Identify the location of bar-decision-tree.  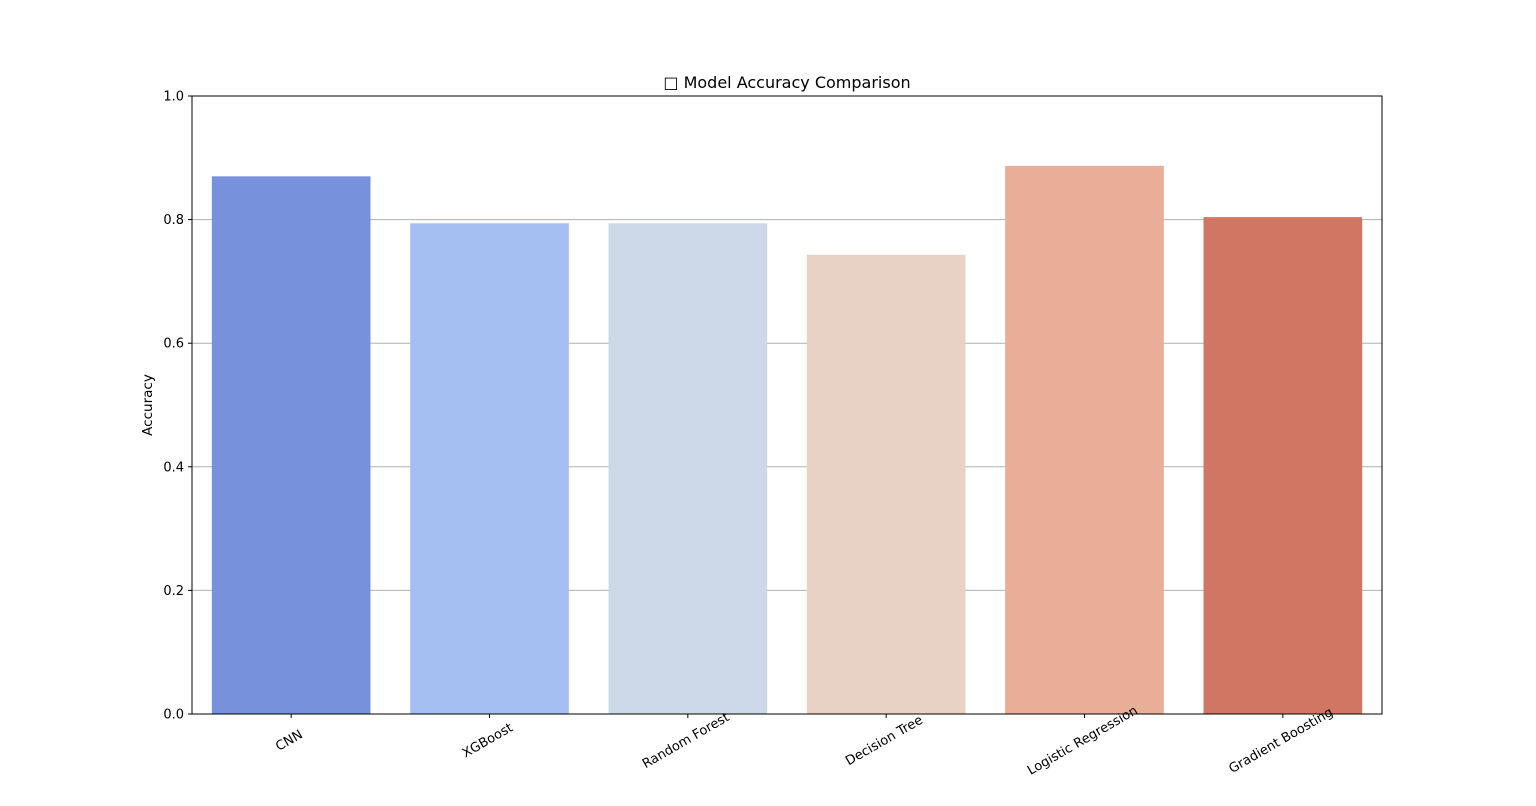
(886, 484).